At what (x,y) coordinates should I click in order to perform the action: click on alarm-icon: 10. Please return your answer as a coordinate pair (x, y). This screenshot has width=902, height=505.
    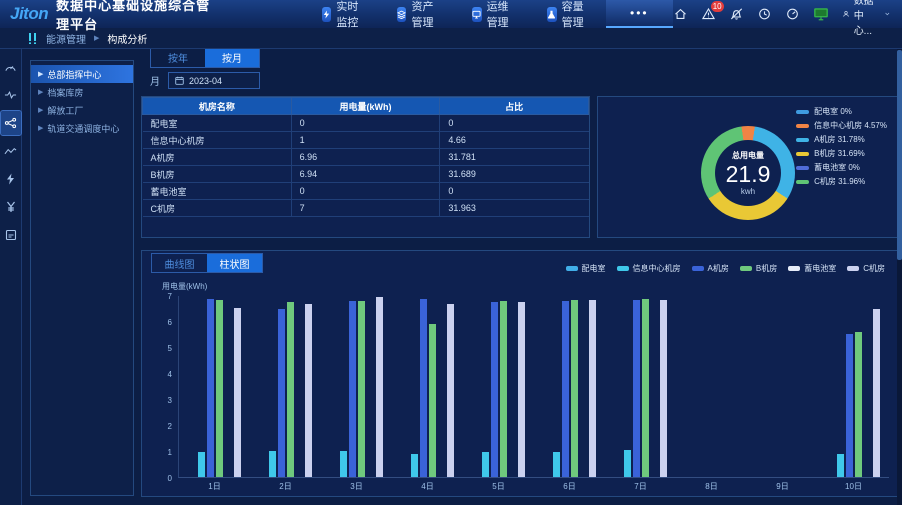
    Looking at the image, I should click on (712, 11).